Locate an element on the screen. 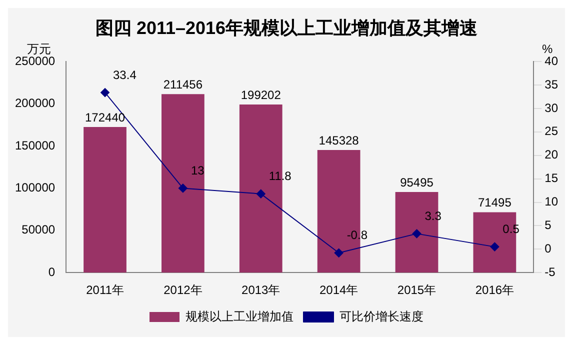 This screenshot has width=573, height=345. data-label: 95495 is located at coordinates (417, 182).